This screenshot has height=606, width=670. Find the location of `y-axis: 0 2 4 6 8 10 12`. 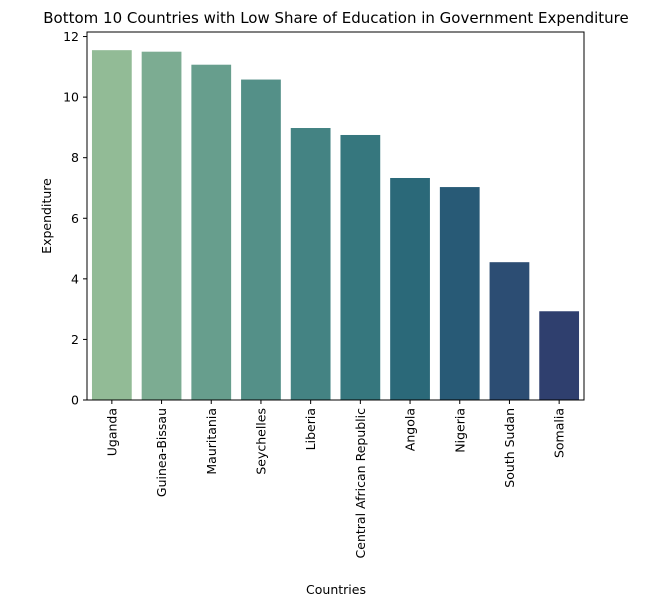

y-axis: 0 2 4 6 8 10 12 is located at coordinates (75, 218).